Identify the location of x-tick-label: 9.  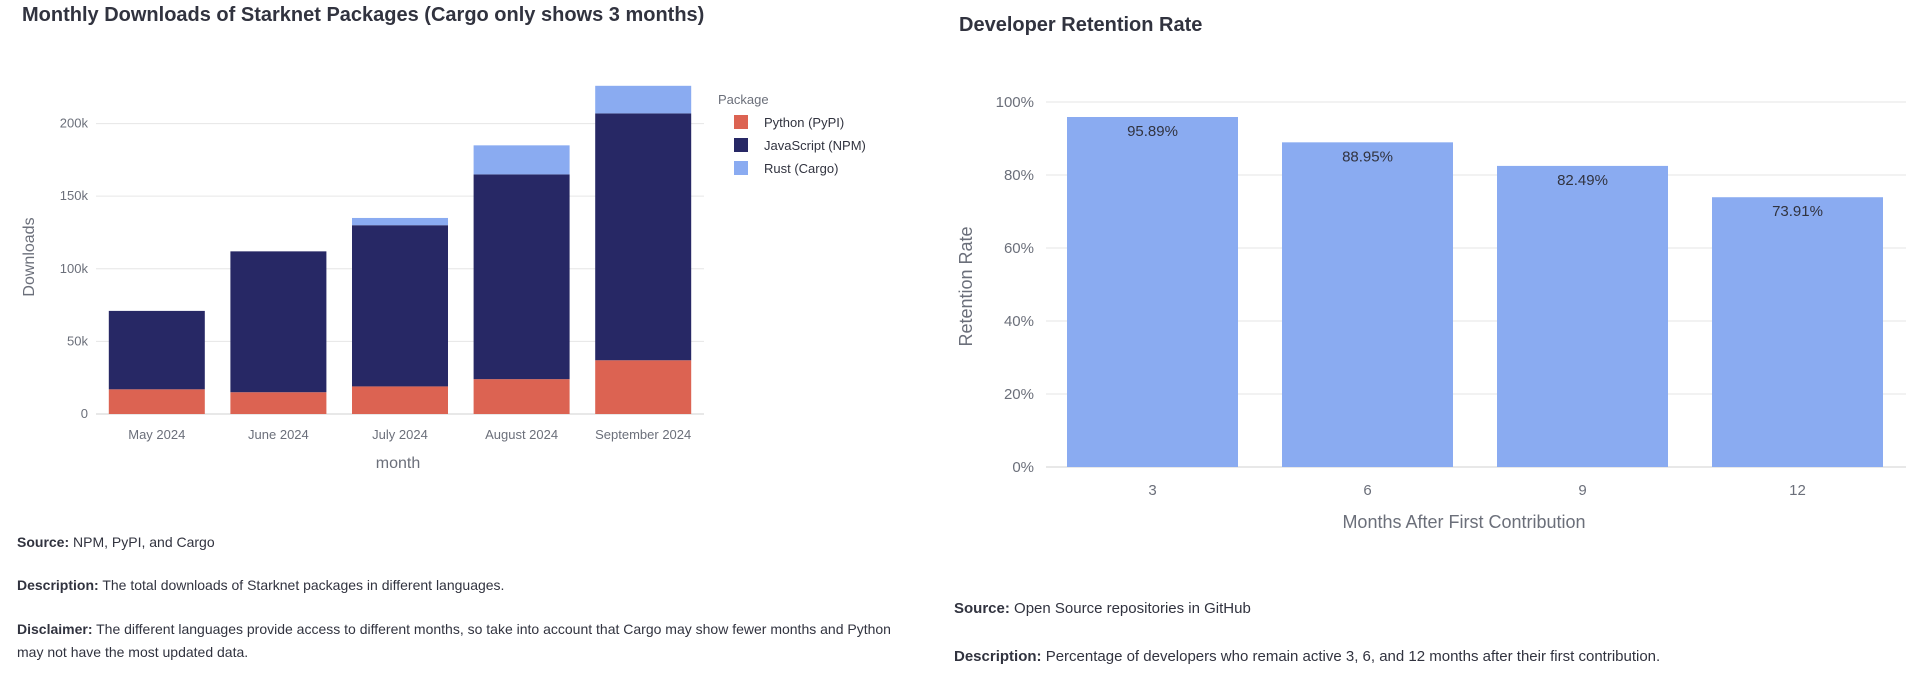
(1582, 490).